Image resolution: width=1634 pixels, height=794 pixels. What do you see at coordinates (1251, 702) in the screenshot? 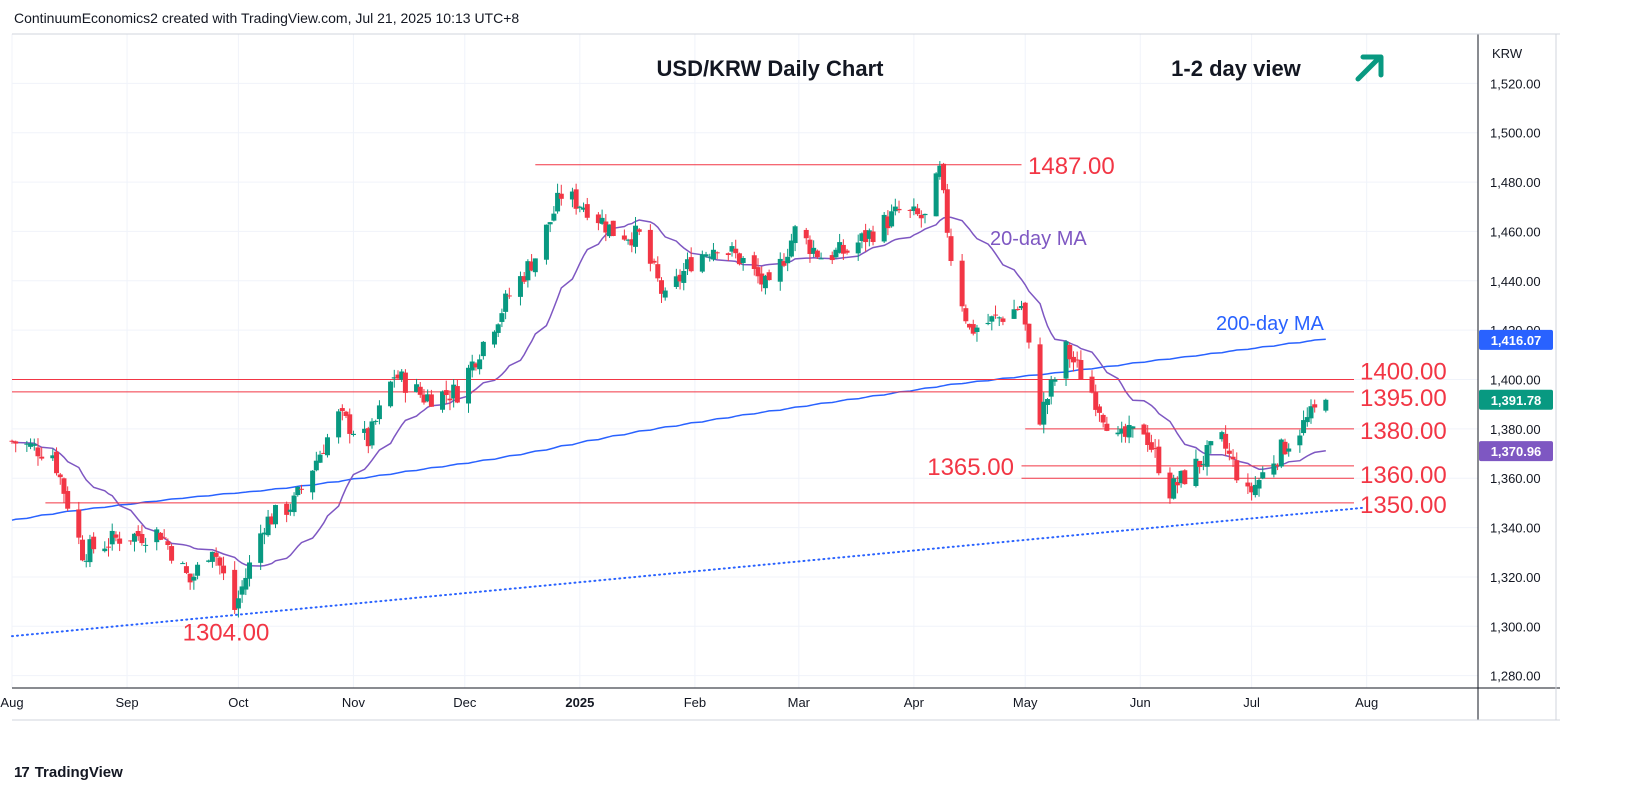
I see `x-tick-label: Jul` at bounding box center [1251, 702].